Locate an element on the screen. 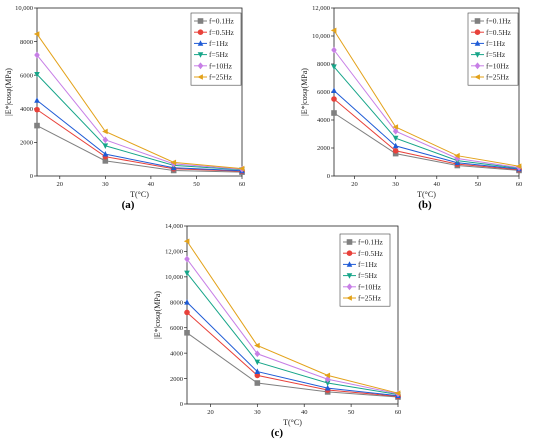 This screenshot has width=550, height=445. y-tick-label: 12,000 is located at coordinates (321, 8).